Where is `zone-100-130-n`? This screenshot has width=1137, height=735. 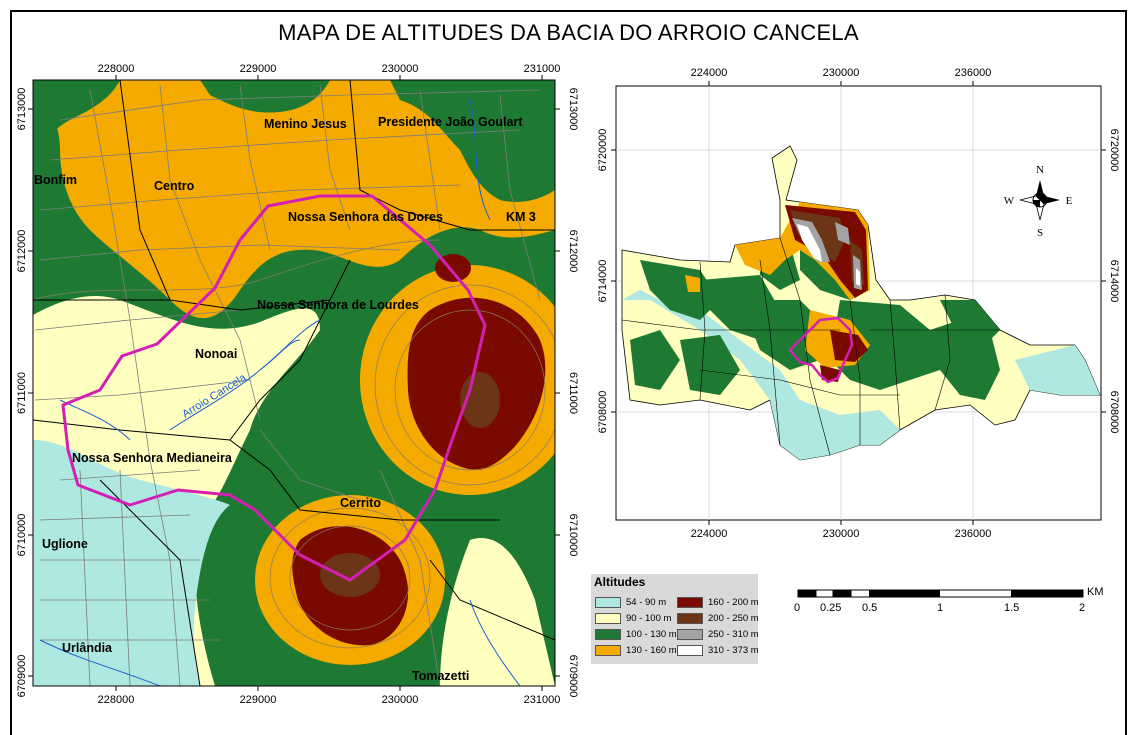 zone-100-130-n is located at coordinates (265, 96).